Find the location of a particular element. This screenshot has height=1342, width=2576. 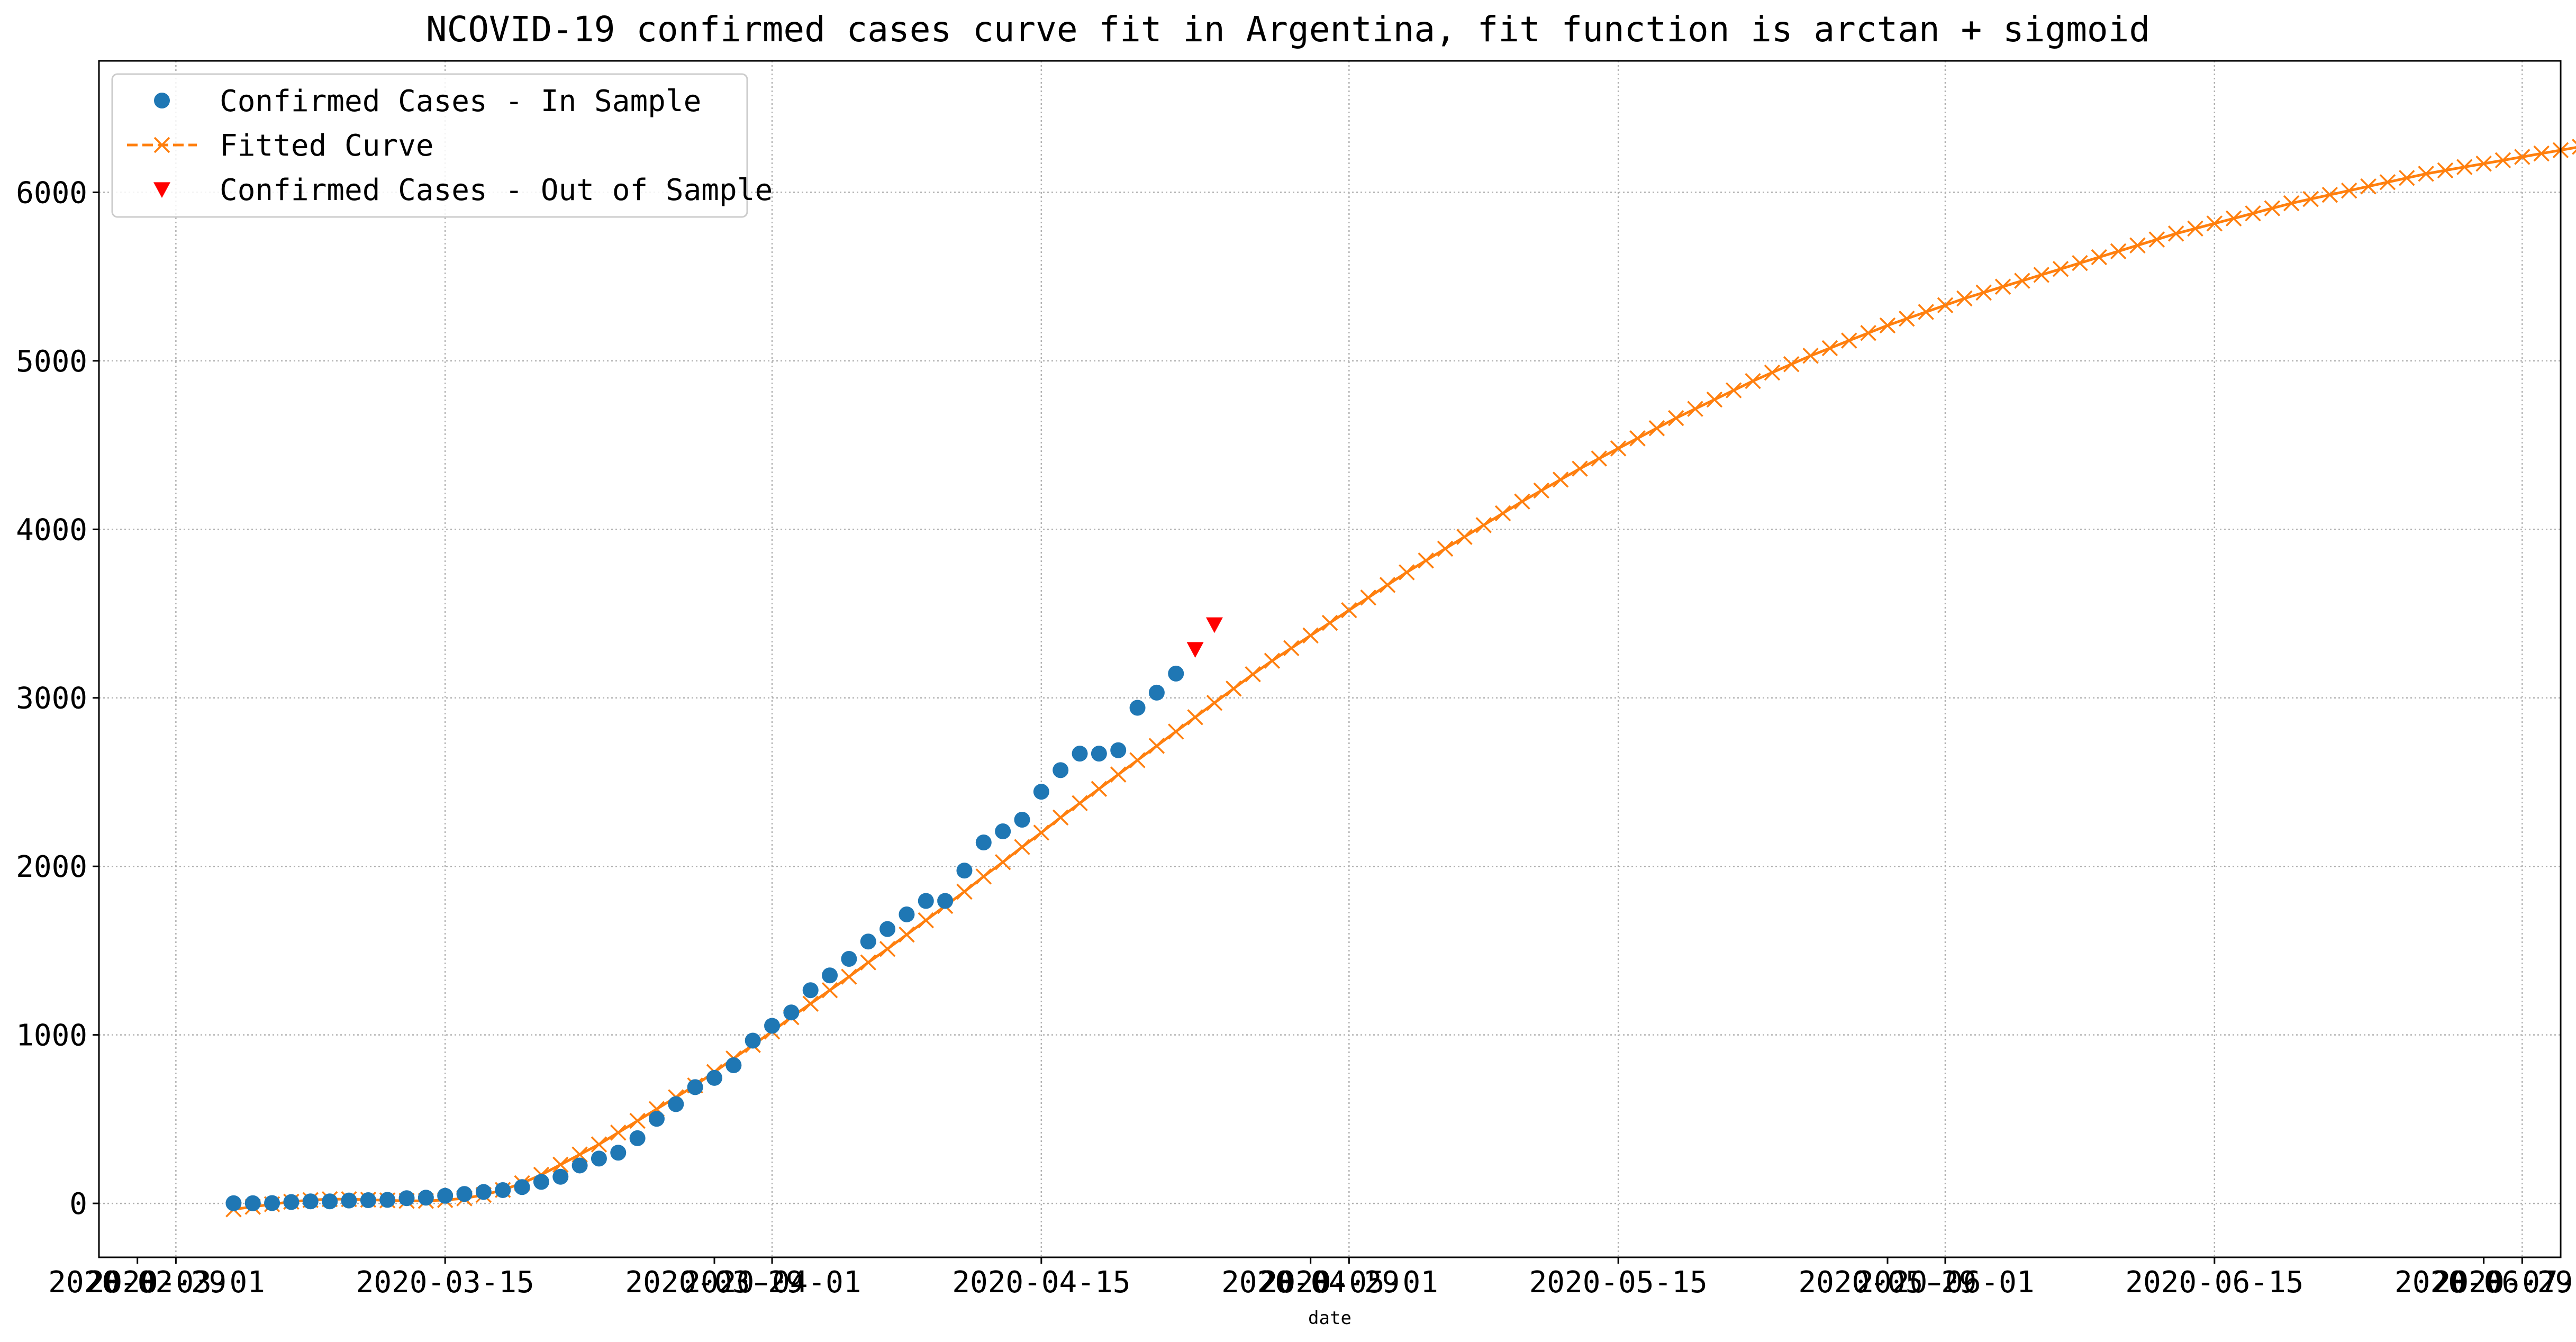

x-tick-label: 2020-04-15 is located at coordinates (1041, 1282).